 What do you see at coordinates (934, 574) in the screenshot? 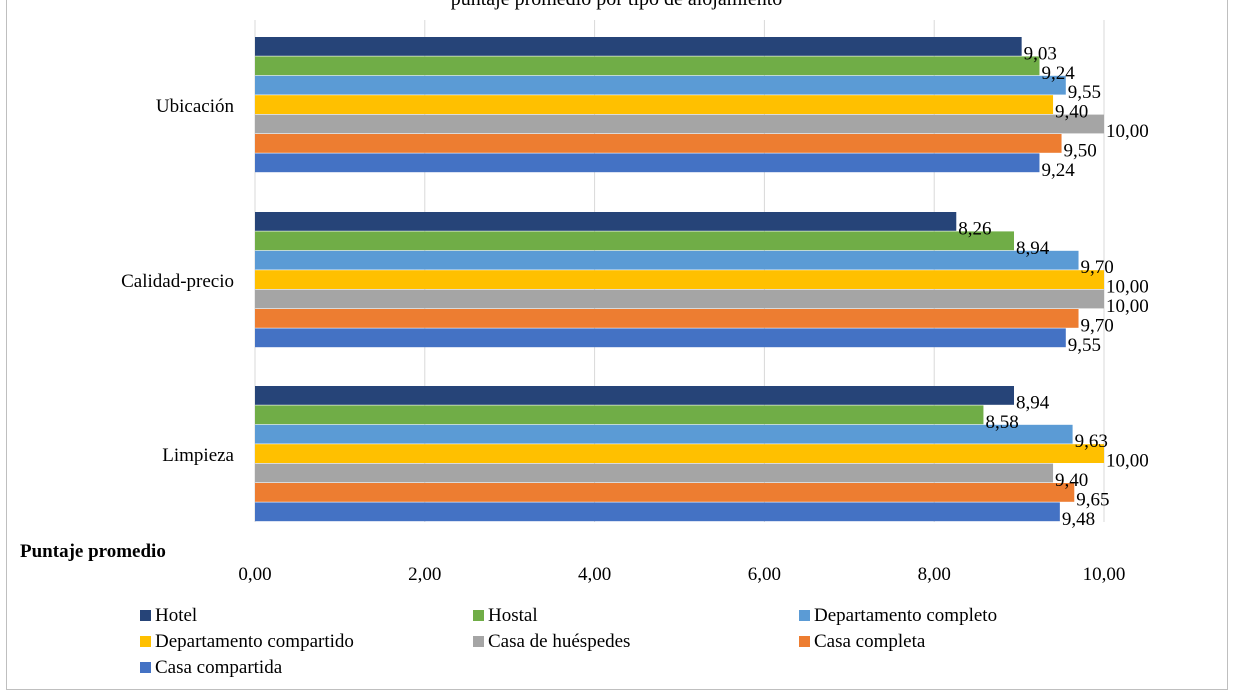
I see `x-tick-label: 8,00` at bounding box center [934, 574].